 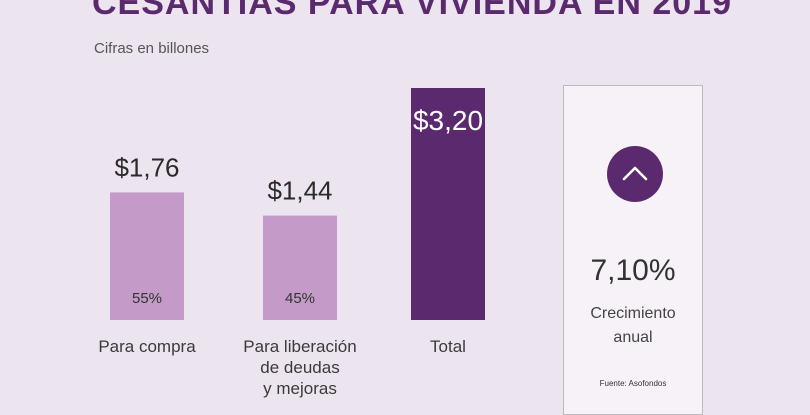 What do you see at coordinates (633, 270) in the screenshot?
I see `growth-value: 7,10%` at bounding box center [633, 270].